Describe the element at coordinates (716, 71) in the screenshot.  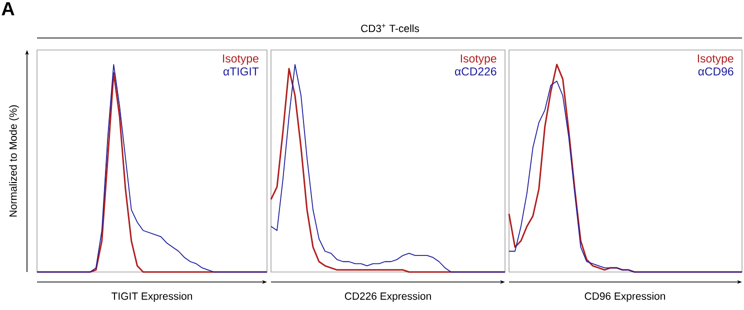
I see `text: αCD96` at that location.